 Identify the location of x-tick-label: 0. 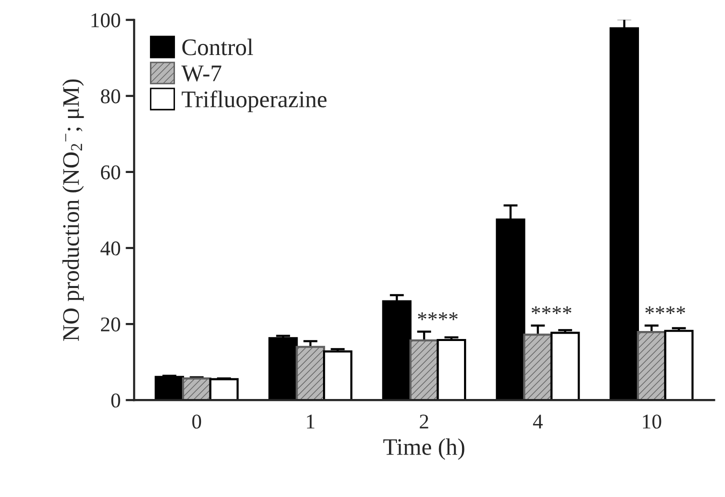
(197, 421).